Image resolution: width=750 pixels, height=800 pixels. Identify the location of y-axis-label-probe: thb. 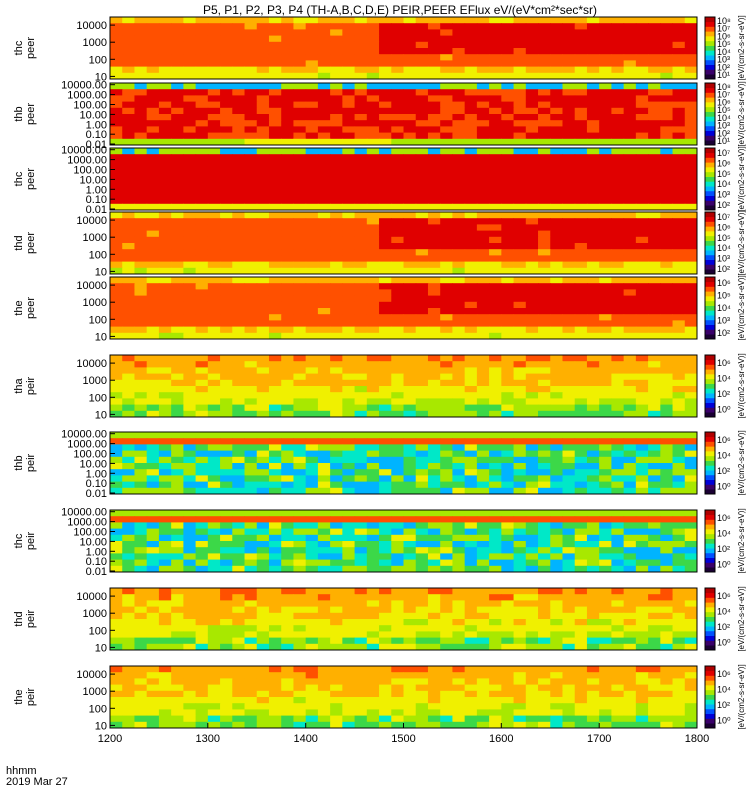
(19, 113).